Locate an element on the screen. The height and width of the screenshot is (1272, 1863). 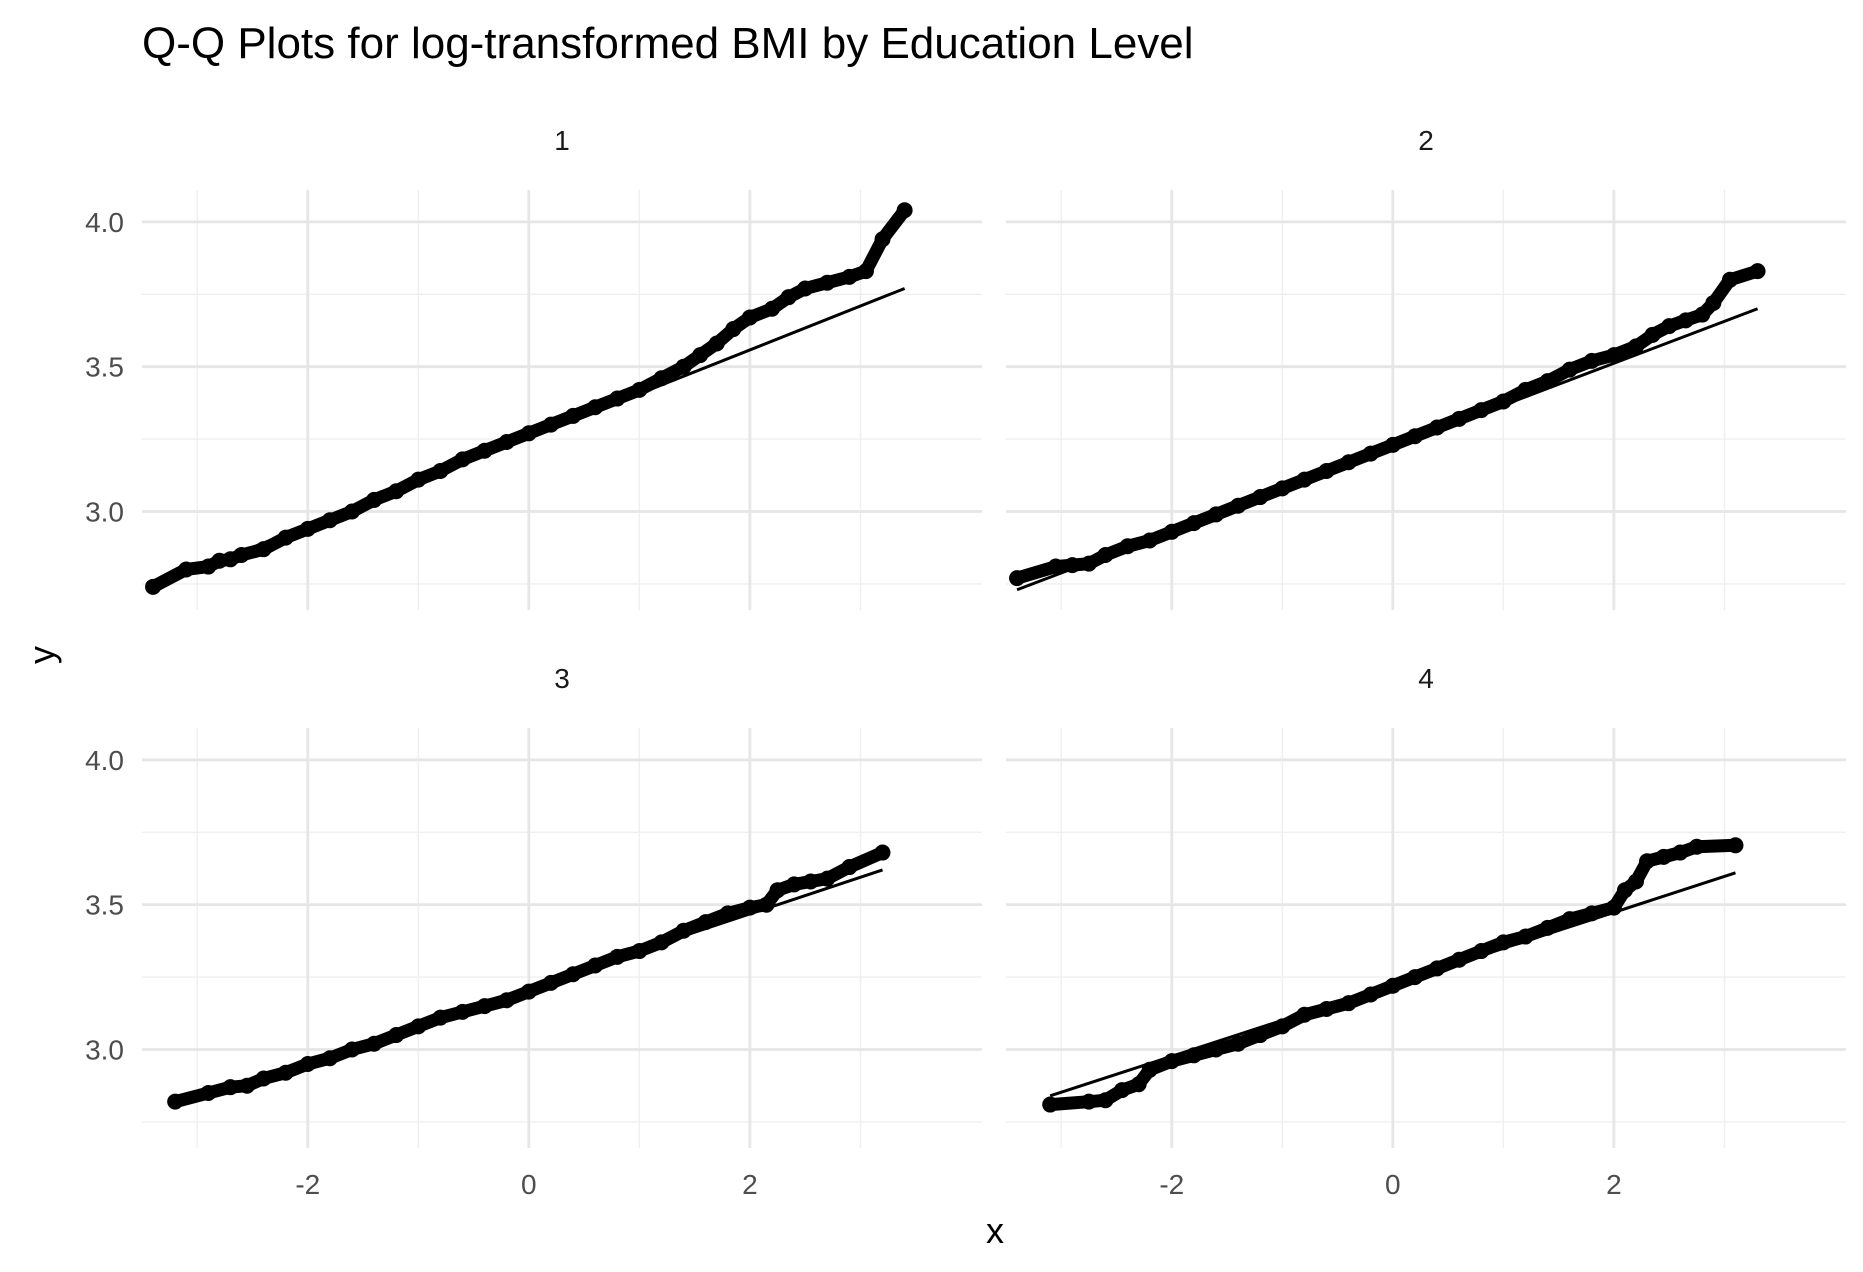
y-tick-label: 3.5 is located at coordinates (104, 905).